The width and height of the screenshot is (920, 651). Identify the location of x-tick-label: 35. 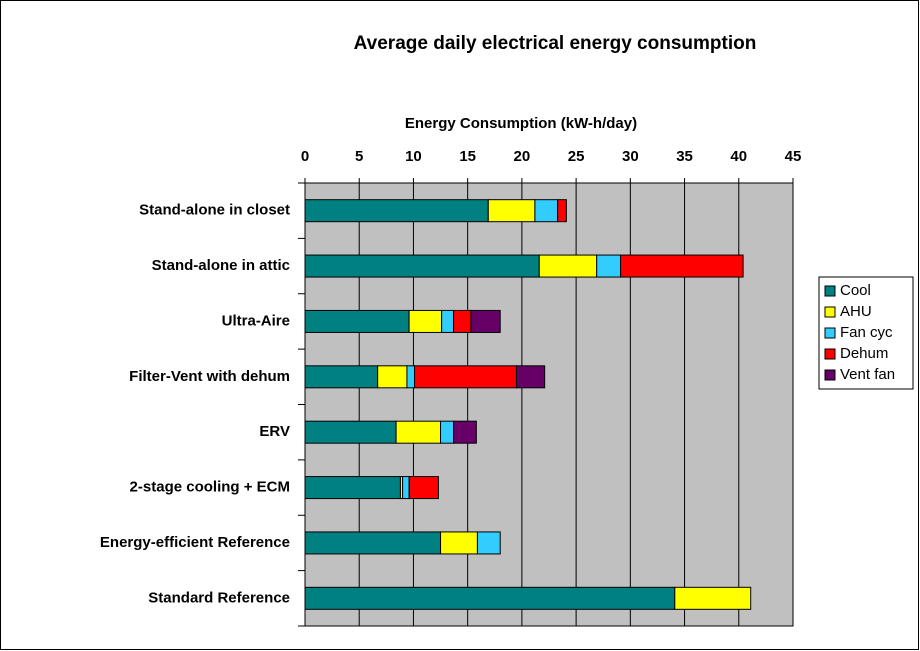
(684, 156).